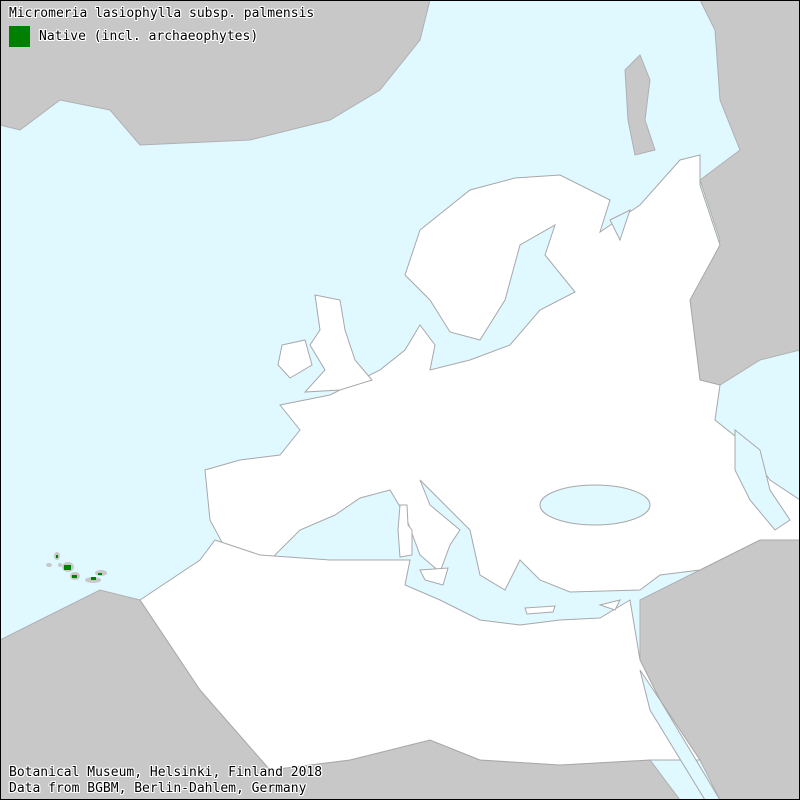 This screenshot has width=800, height=800. I want to click on corsica-sardinia, so click(405, 531).